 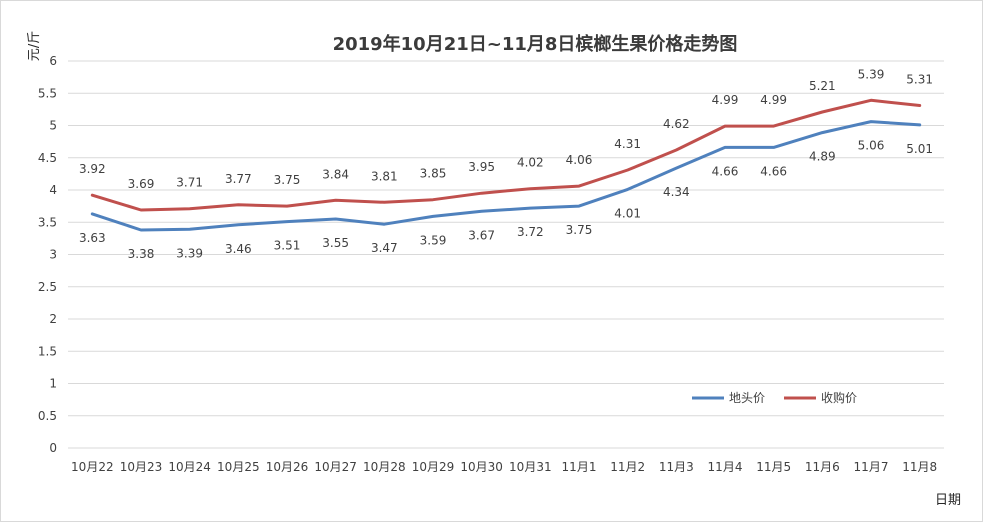 I want to click on x-tick-label: 10月27, so click(x=335, y=467).